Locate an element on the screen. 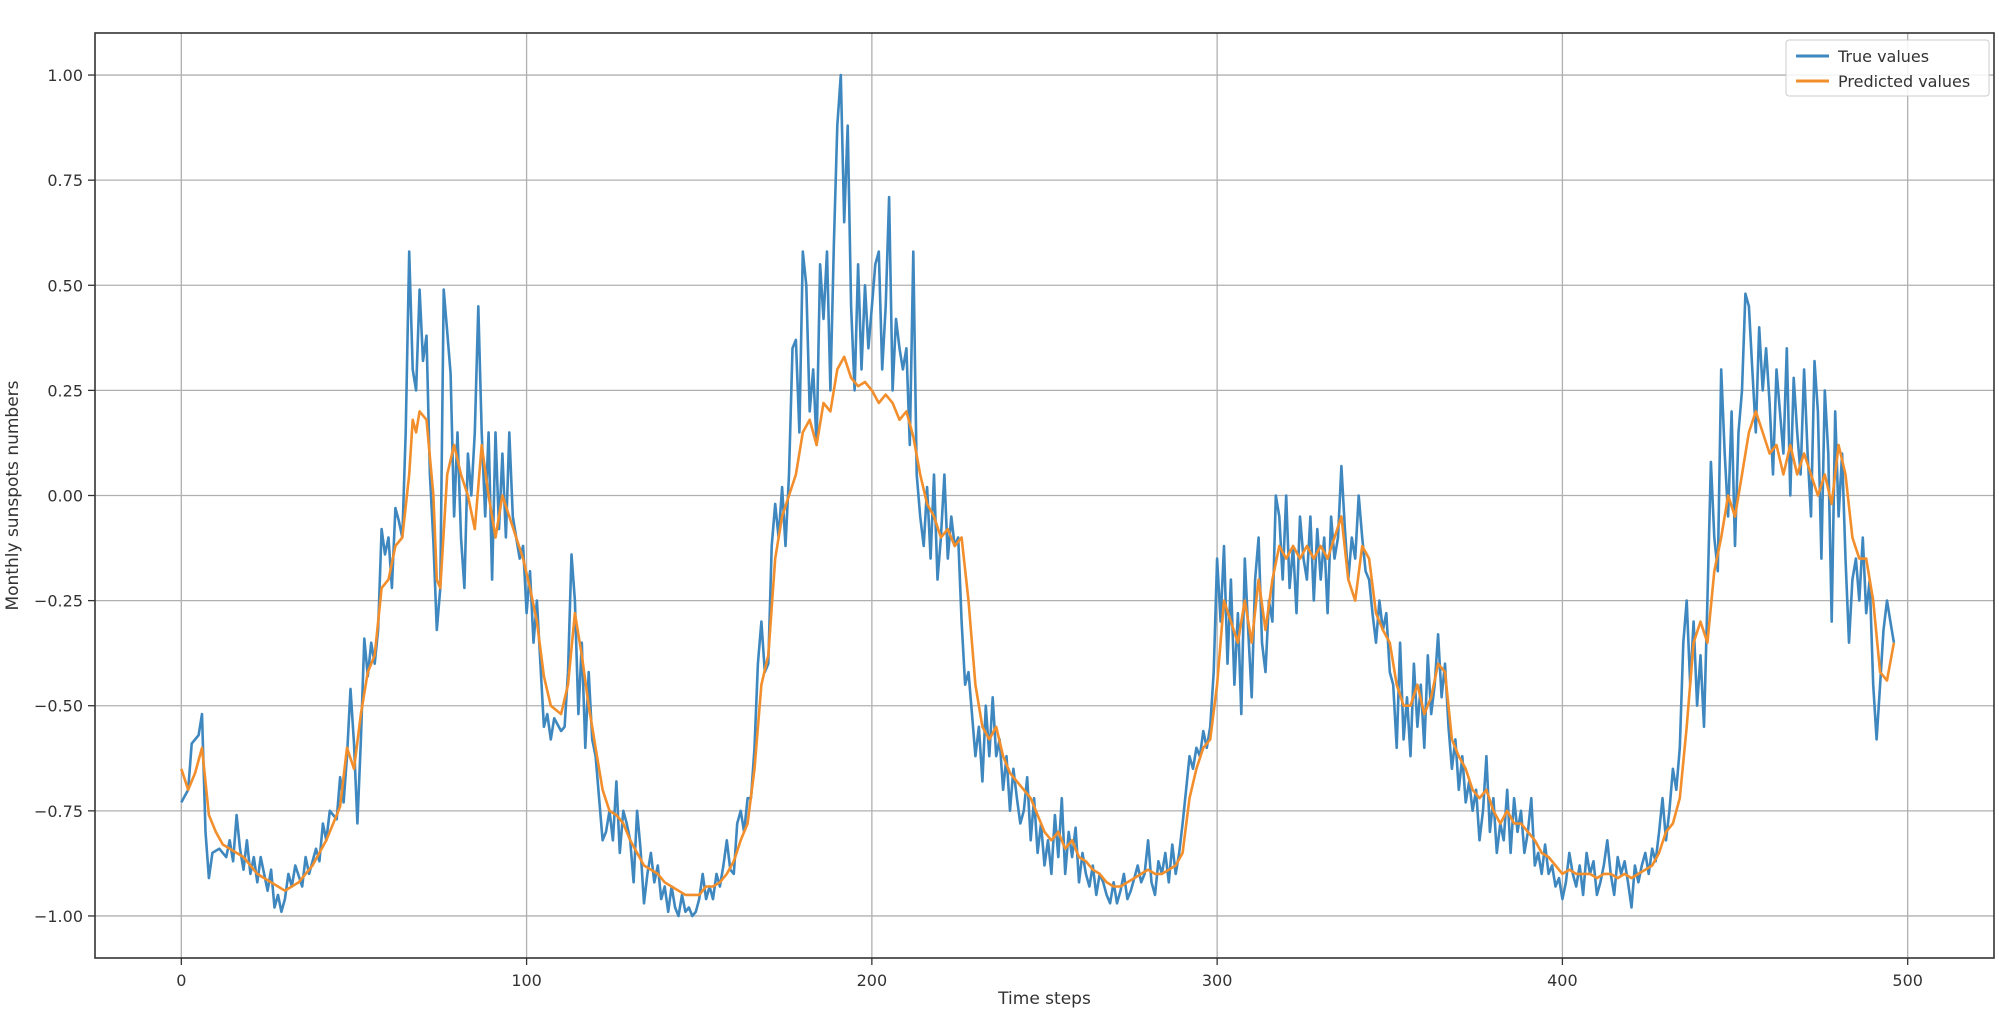  y-tick-label: −0.50 is located at coordinates (58, 706).